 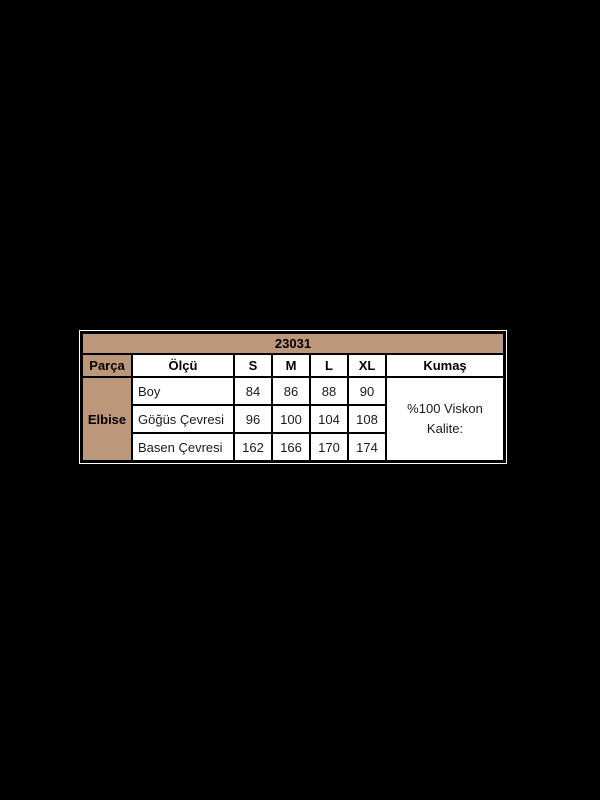 What do you see at coordinates (183, 365) in the screenshot?
I see `col-header-measure: Ölçü` at bounding box center [183, 365].